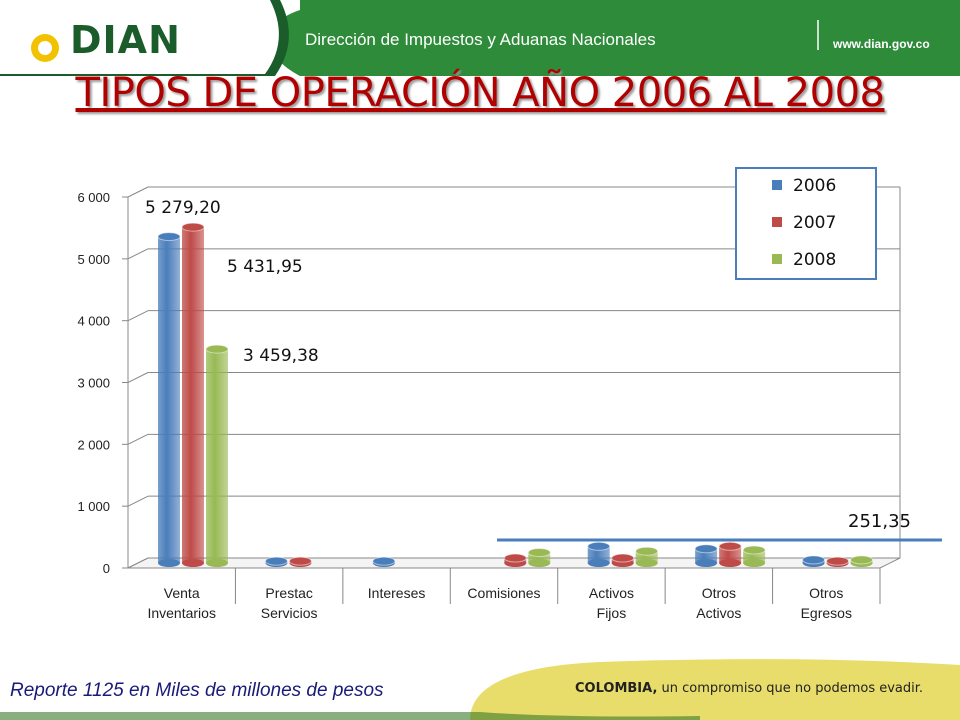 The image size is (960, 720). I want to click on header-background, so click(480, 38).